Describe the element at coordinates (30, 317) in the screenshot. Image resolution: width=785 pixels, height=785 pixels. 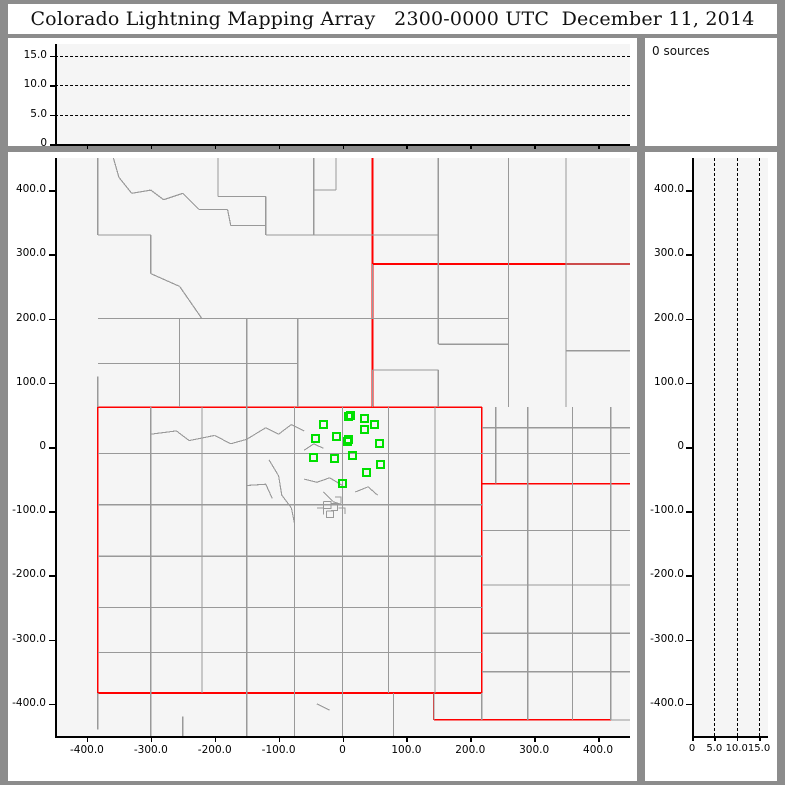
I see `map-y-ticklabel: 200.0` at that location.